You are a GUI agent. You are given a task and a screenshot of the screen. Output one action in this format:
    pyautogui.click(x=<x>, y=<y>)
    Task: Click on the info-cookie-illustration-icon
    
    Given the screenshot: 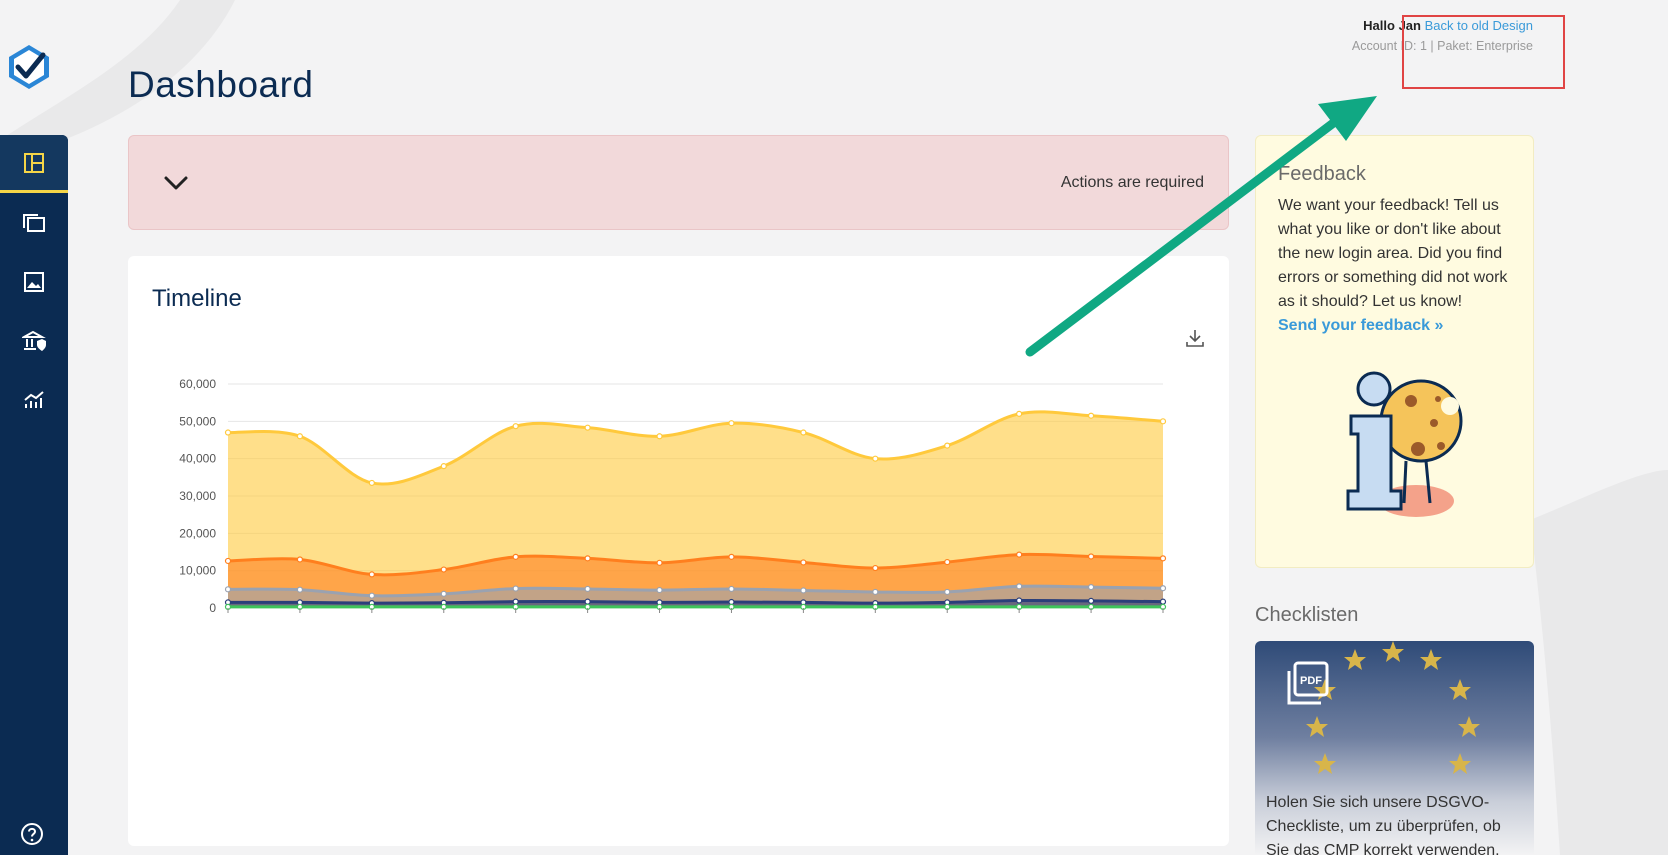 What is the action you would take?
    pyautogui.click(x=1404, y=444)
    